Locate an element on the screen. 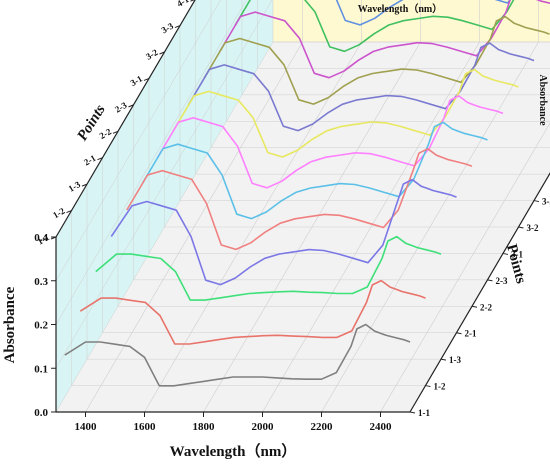 The height and width of the screenshot is (467, 550). x-tick-label: 1400 is located at coordinates (86, 427).